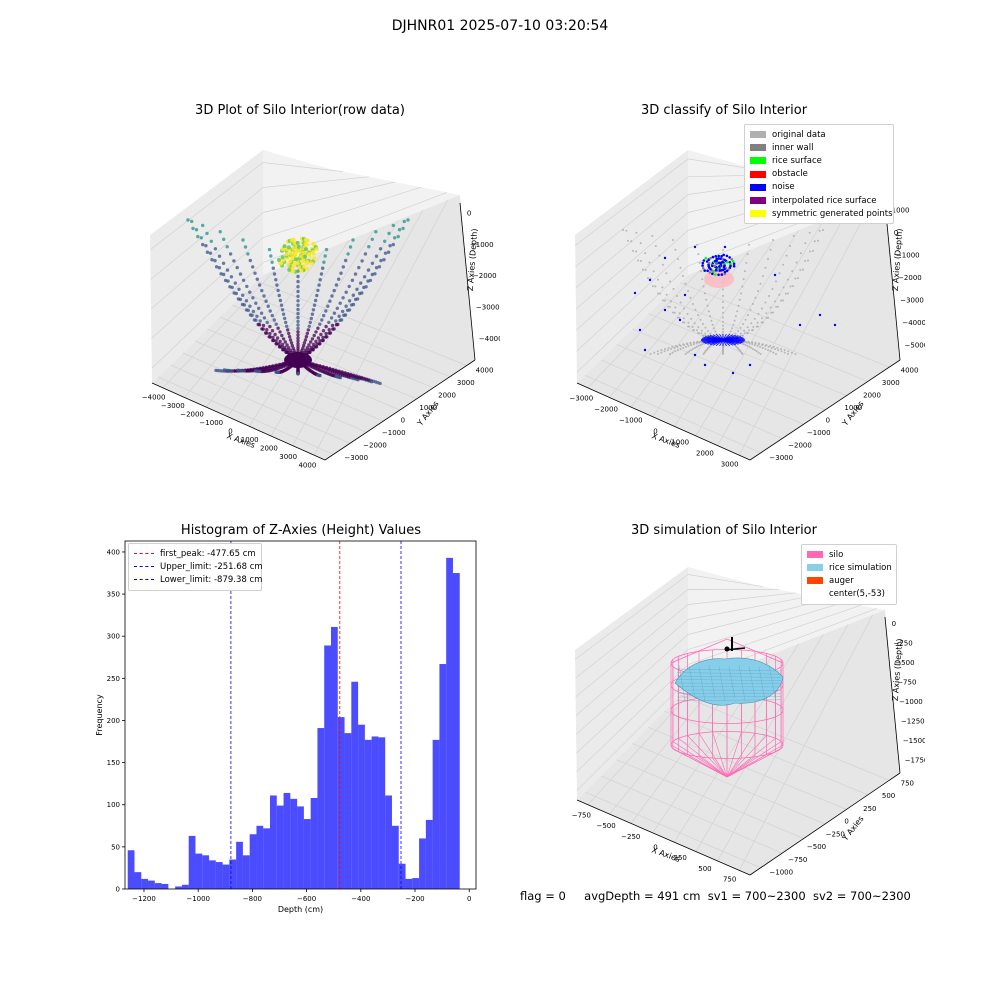 The height and width of the screenshot is (1000, 1000). What do you see at coordinates (724, 110) in the screenshot?
I see `classify-plot-title: 3D classify of Silo Interior` at bounding box center [724, 110].